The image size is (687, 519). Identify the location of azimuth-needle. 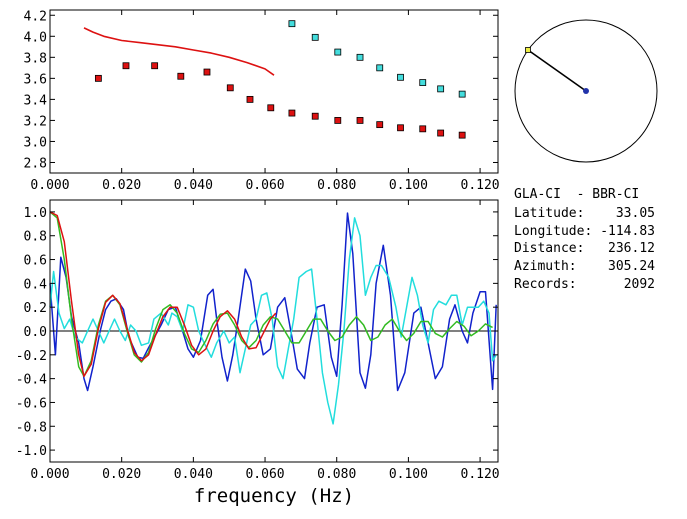
(557, 70).